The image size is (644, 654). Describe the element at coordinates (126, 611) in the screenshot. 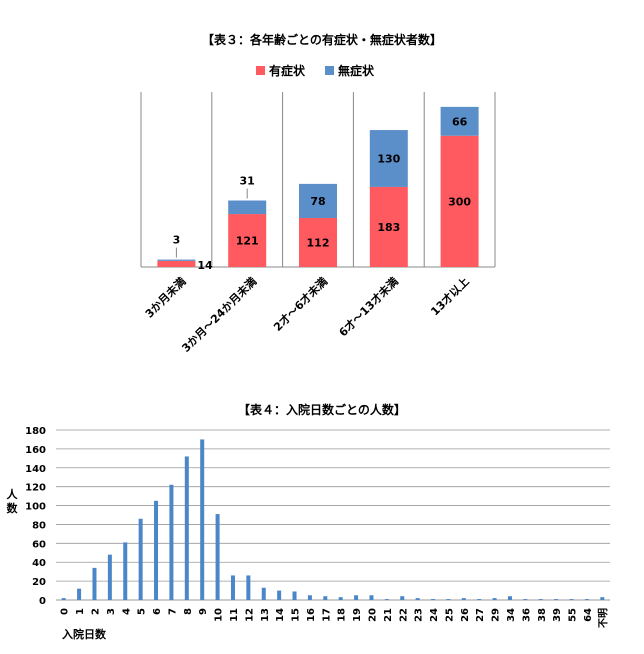

I see `x-tick-label: 4` at that location.